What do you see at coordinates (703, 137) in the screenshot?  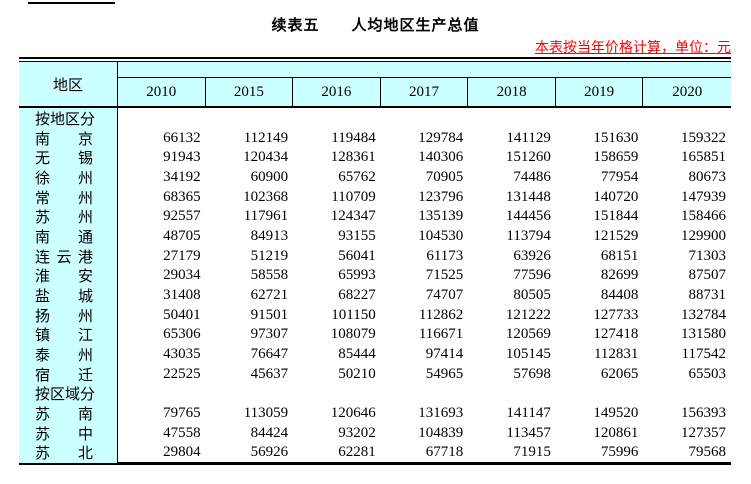 I see `value-cell: 159322` at bounding box center [703, 137].